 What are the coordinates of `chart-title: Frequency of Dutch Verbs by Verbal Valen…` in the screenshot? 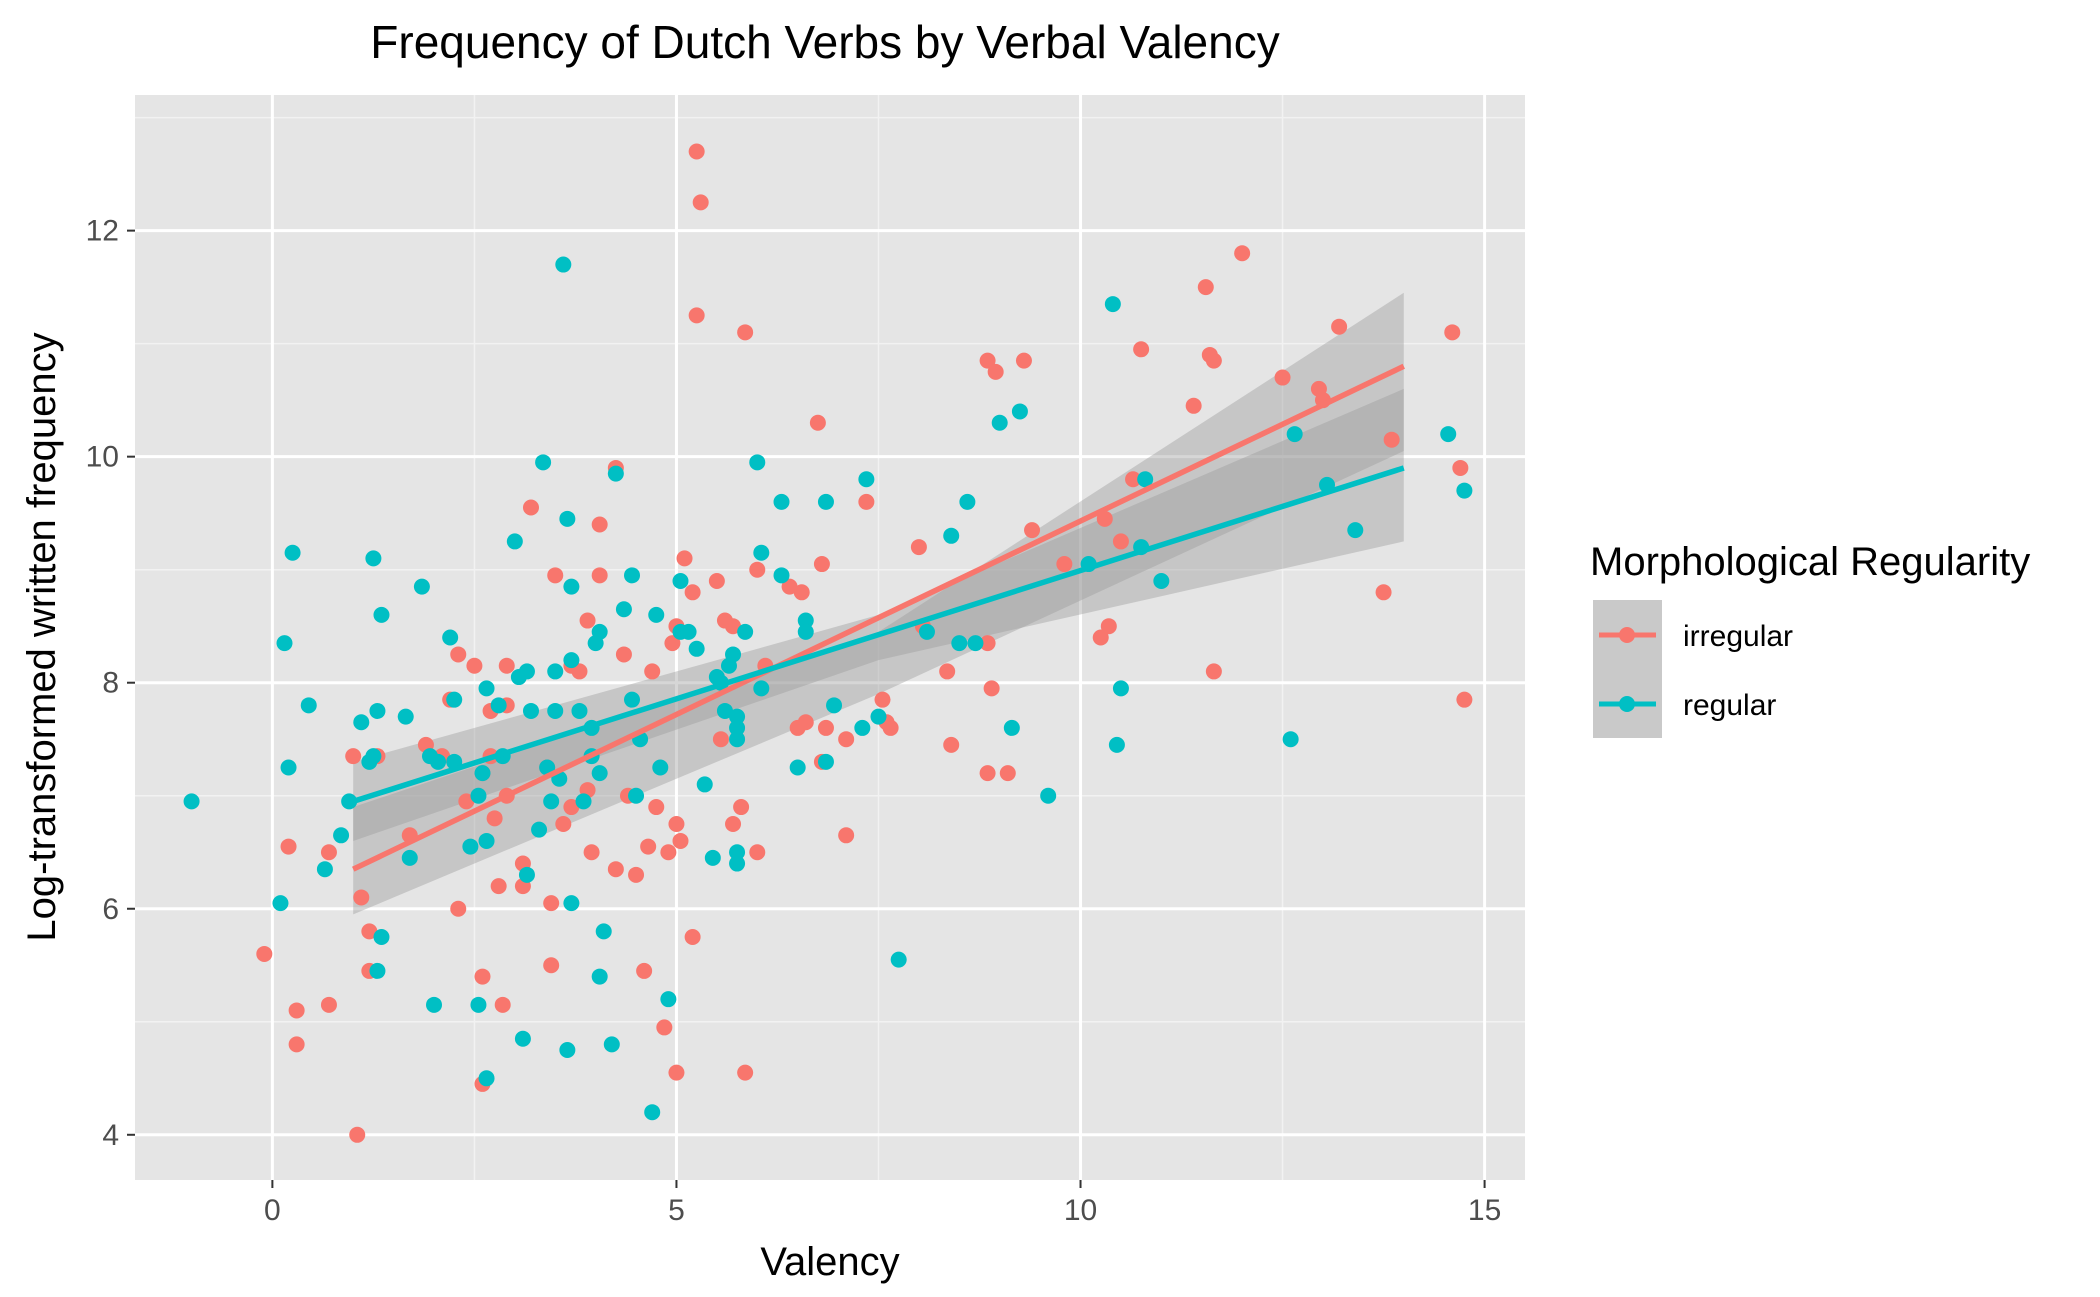 It's located at (824, 42).